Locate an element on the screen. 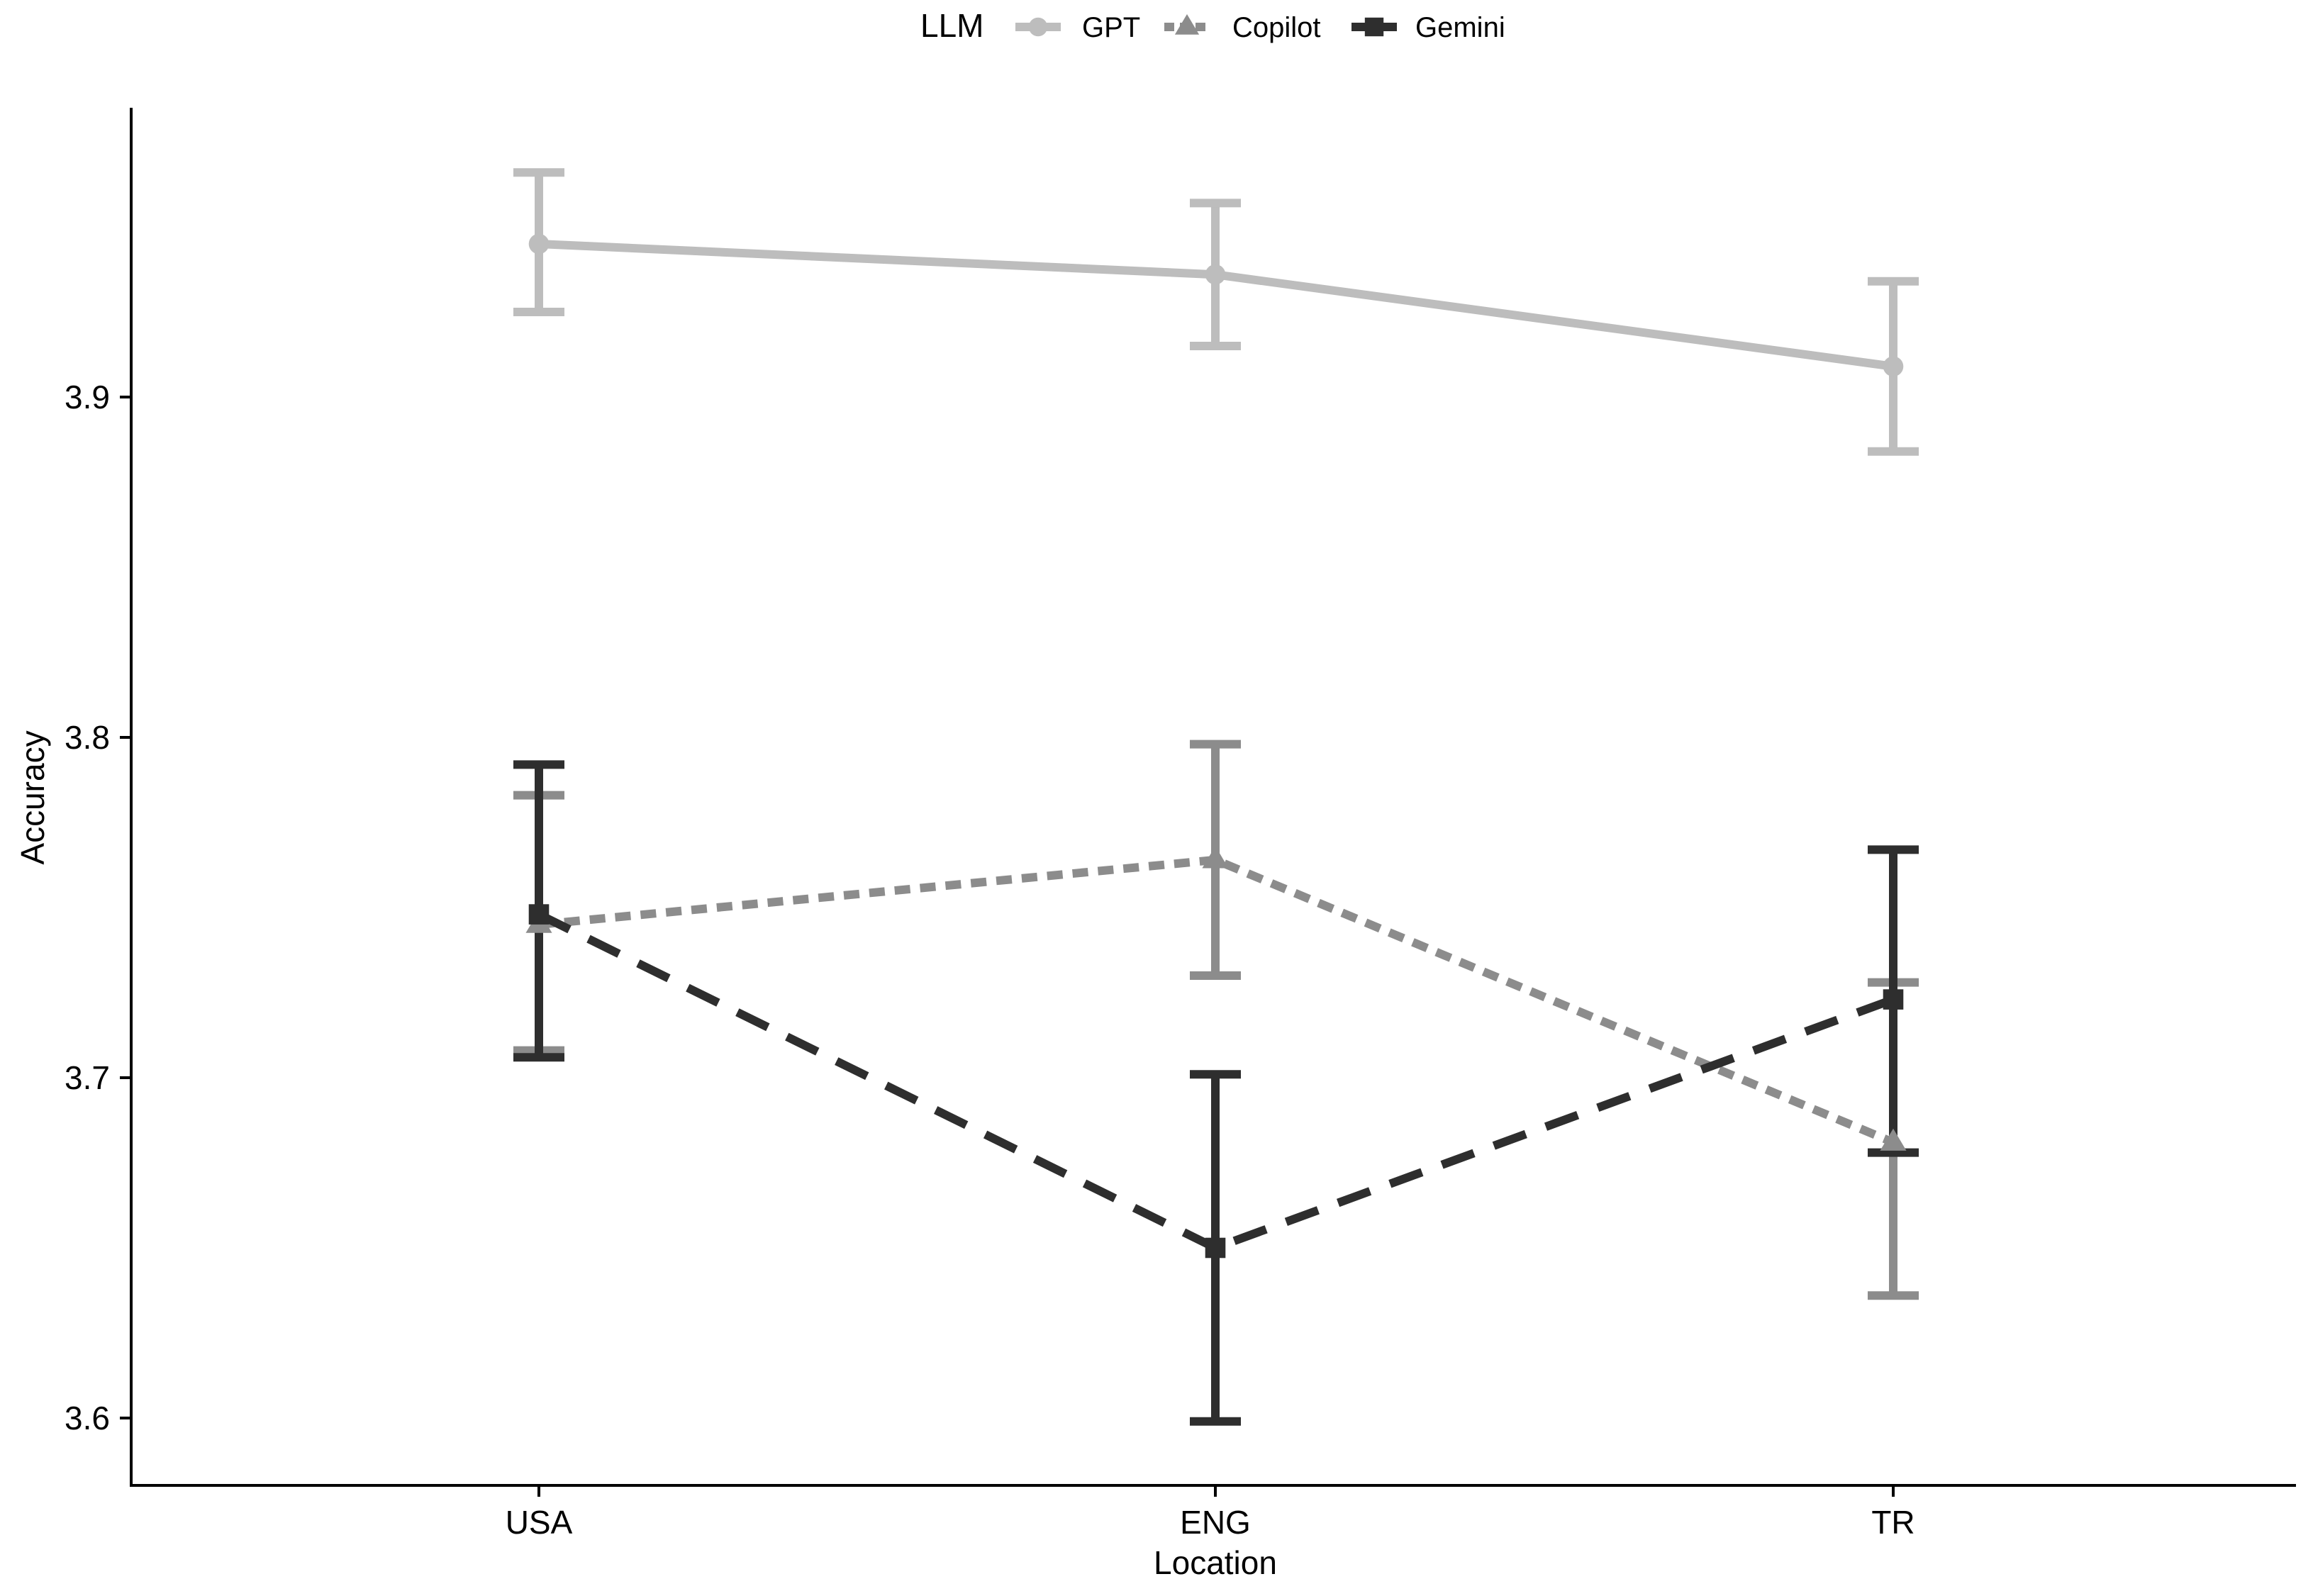  legend-item-gemini: Gemini is located at coordinates (1428, 28).